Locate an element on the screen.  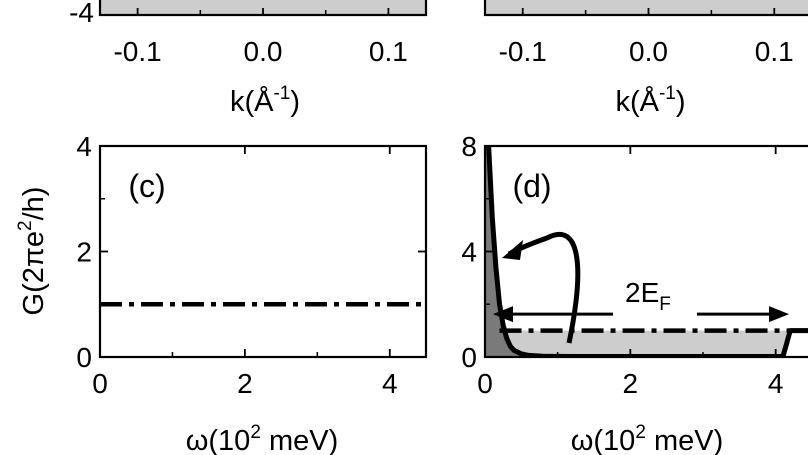
panel-c-ytick-label: 2 is located at coordinates (84, 252).